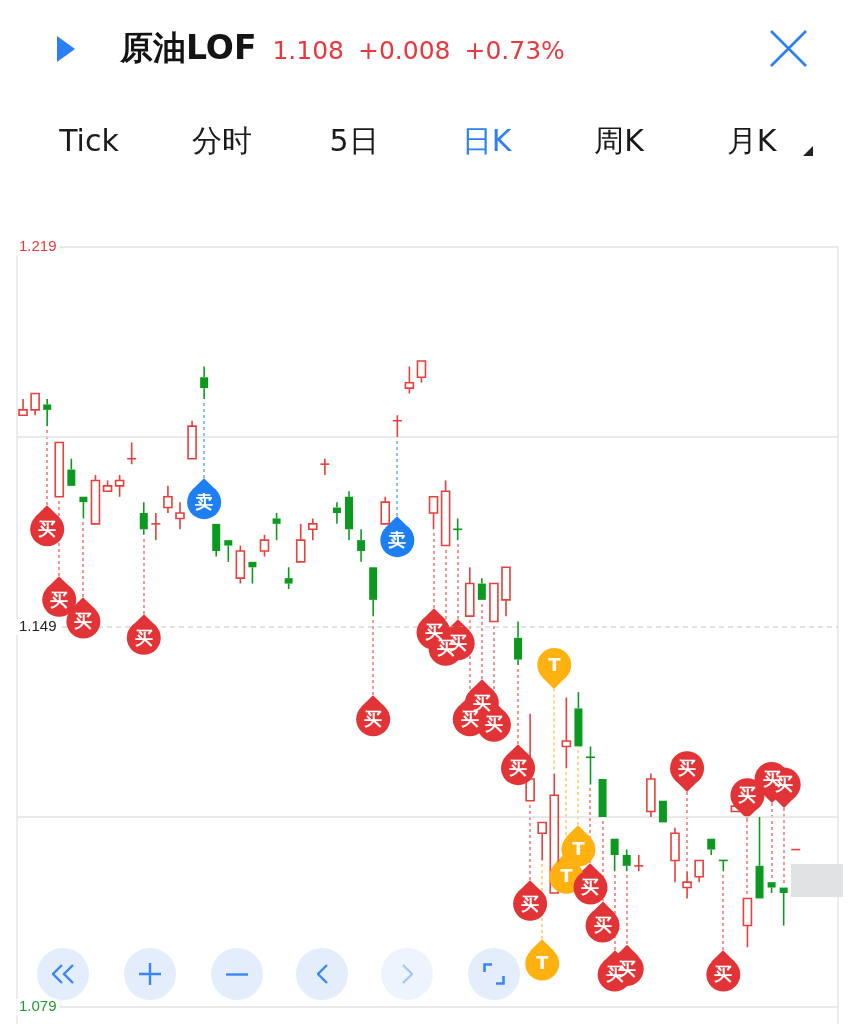 The height and width of the screenshot is (1024, 855). What do you see at coordinates (38, 1006) in the screenshot?
I see `y-tick-label: 1.079` at bounding box center [38, 1006].